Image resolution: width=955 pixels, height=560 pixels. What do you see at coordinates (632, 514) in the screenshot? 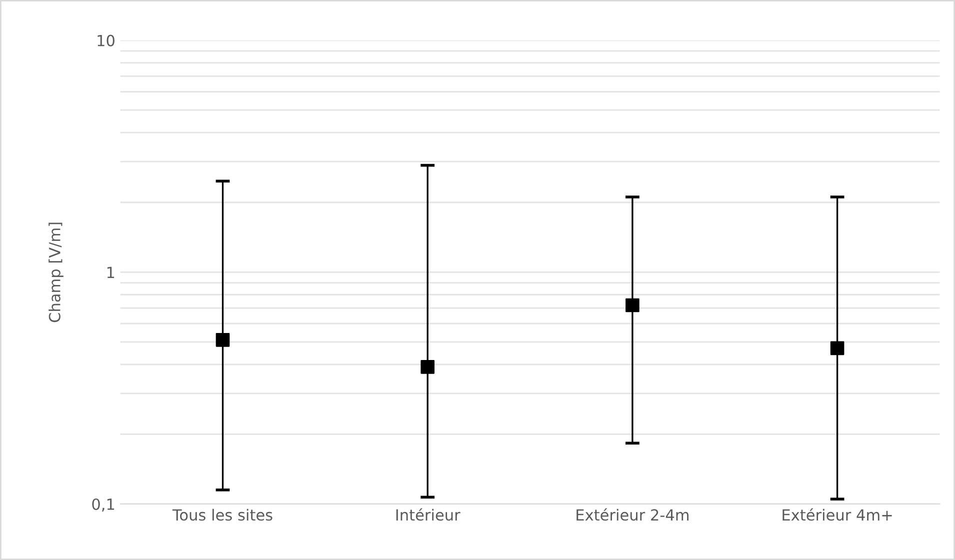
I see `x-tick-label: Extérieur 2-4m` at bounding box center [632, 514].